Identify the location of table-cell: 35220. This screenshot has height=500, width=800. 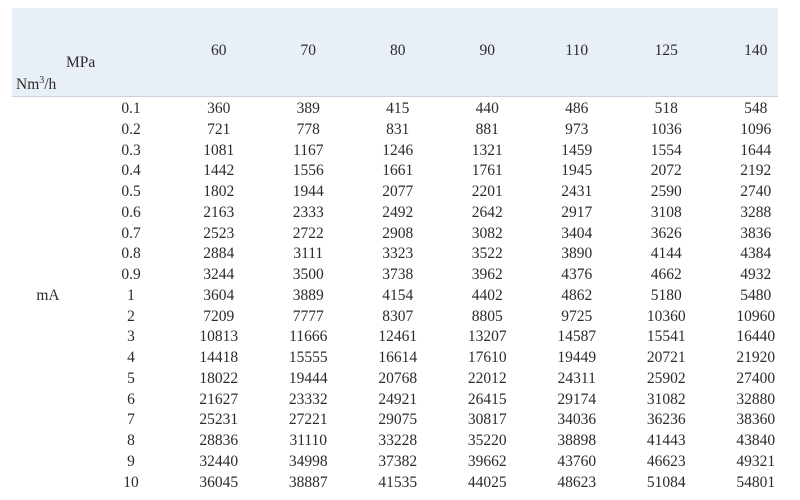
(487, 441).